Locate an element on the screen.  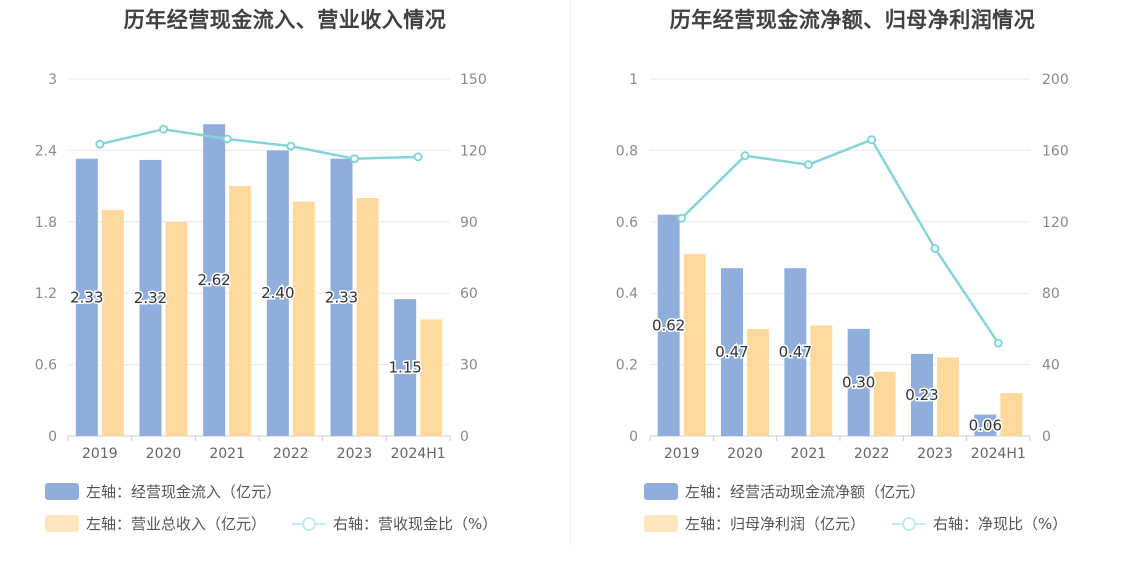
legend-label: 左轴：归母净利润（亿元） is located at coordinates (775, 524).